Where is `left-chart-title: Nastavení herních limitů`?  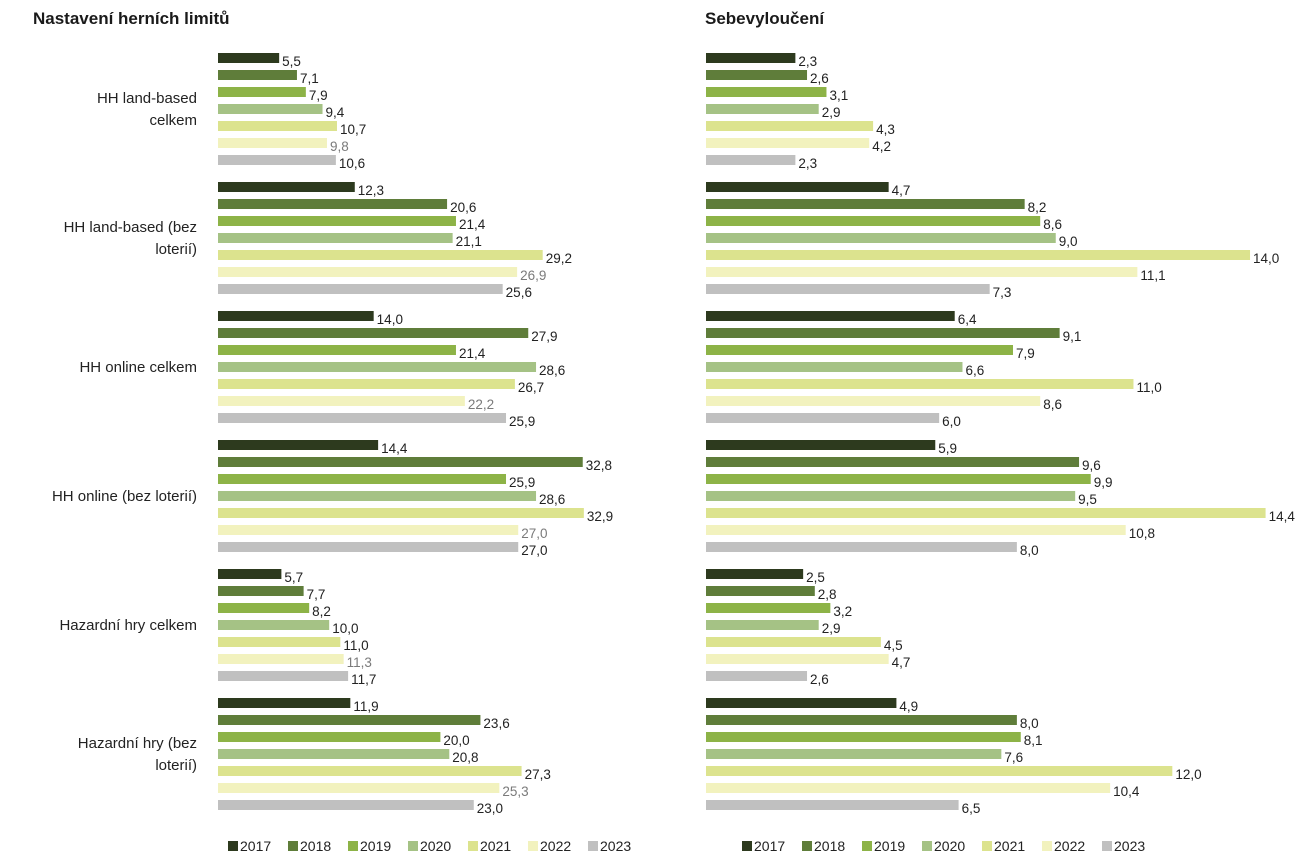 left-chart-title: Nastavení herních limitů is located at coordinates (131, 18).